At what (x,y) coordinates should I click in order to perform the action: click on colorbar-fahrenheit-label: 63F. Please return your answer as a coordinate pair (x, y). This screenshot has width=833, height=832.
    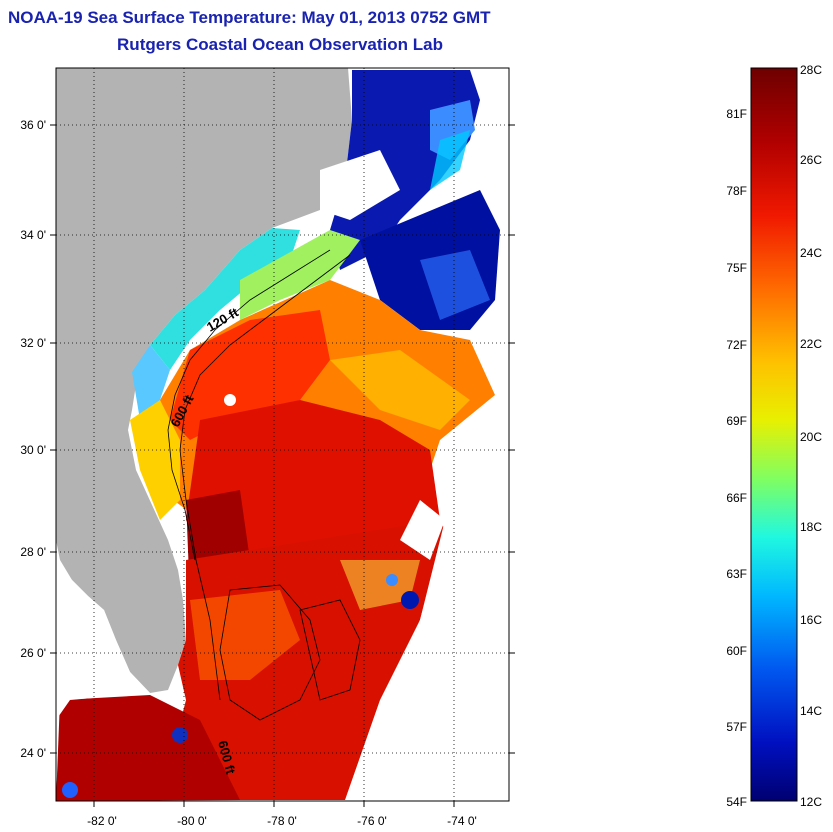
    Looking at the image, I should click on (736, 574).